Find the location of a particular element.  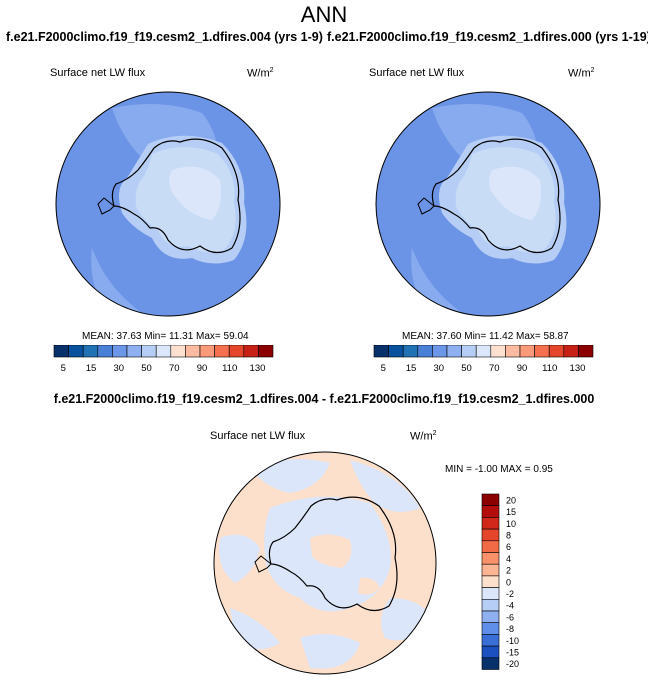

panel-2-colorbar-label: 130 is located at coordinates (578, 368).